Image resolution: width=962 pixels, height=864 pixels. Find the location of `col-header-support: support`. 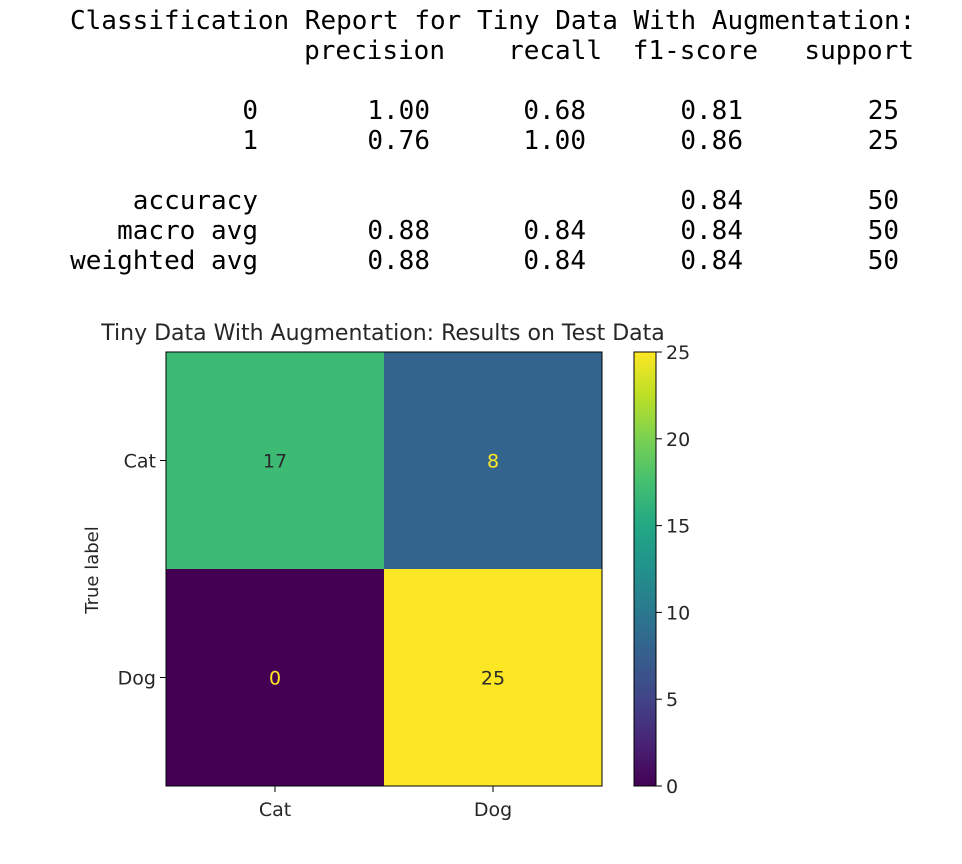

col-header-support: support is located at coordinates (859, 51).